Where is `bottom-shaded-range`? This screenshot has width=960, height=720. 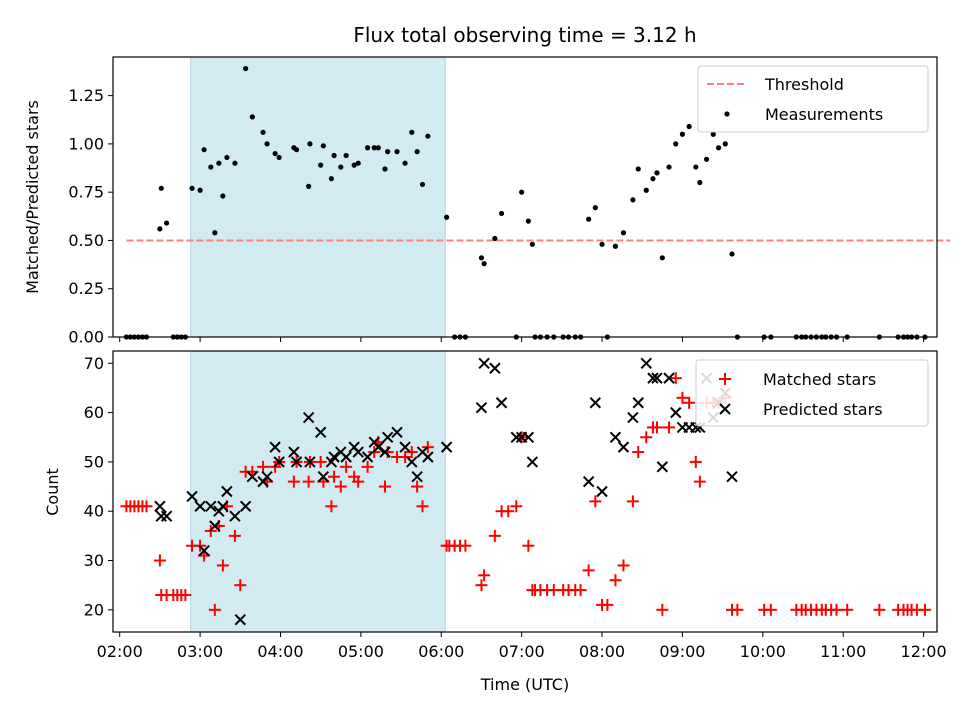 bottom-shaded-range is located at coordinates (318, 491).